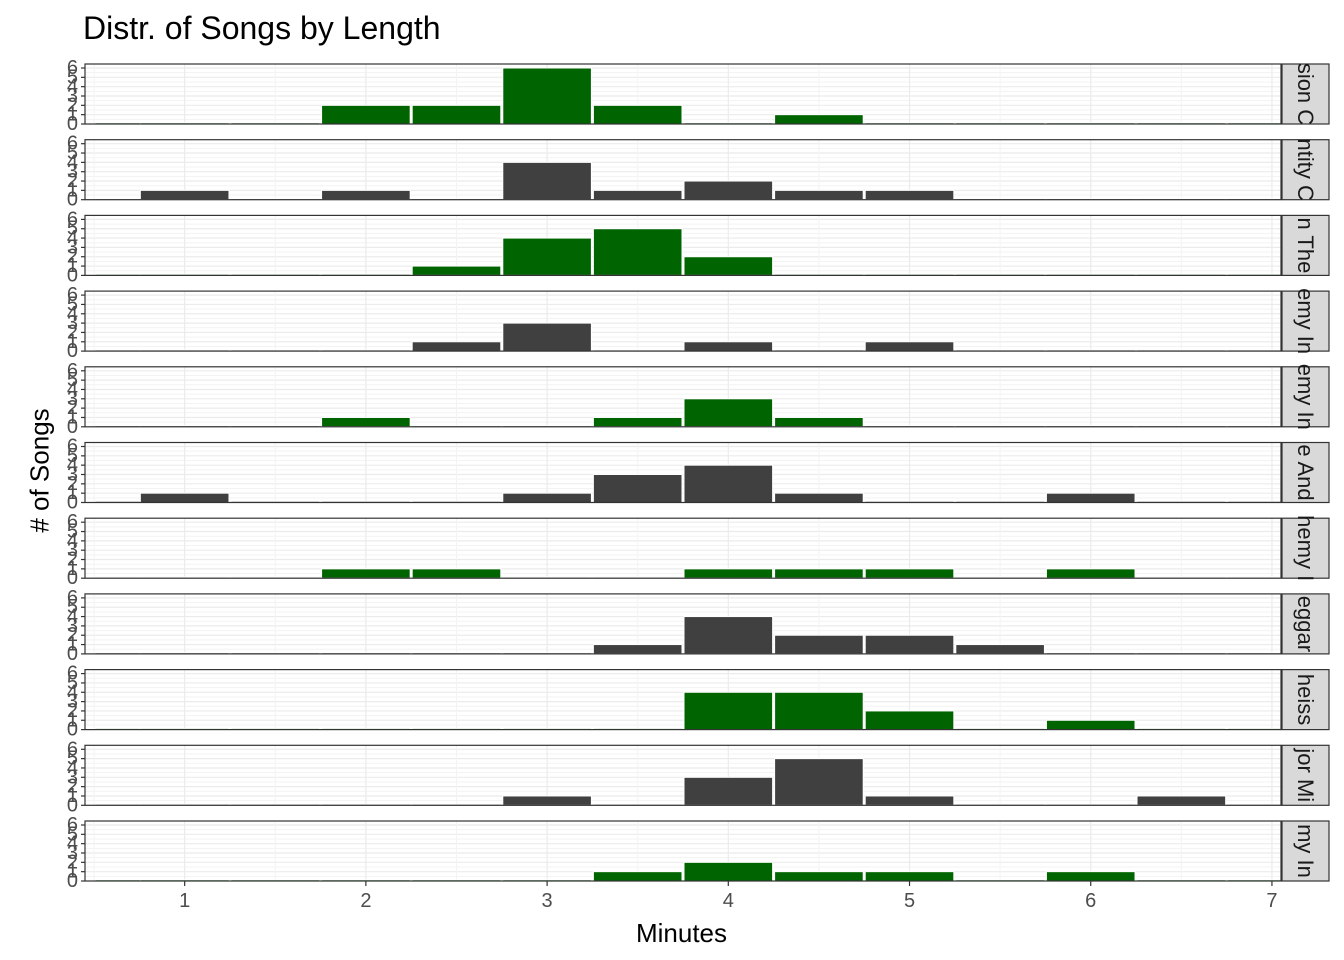 The height and width of the screenshot is (960, 1344). What do you see at coordinates (681, 933) in the screenshot?
I see `x-axis-label: Minutes` at bounding box center [681, 933].